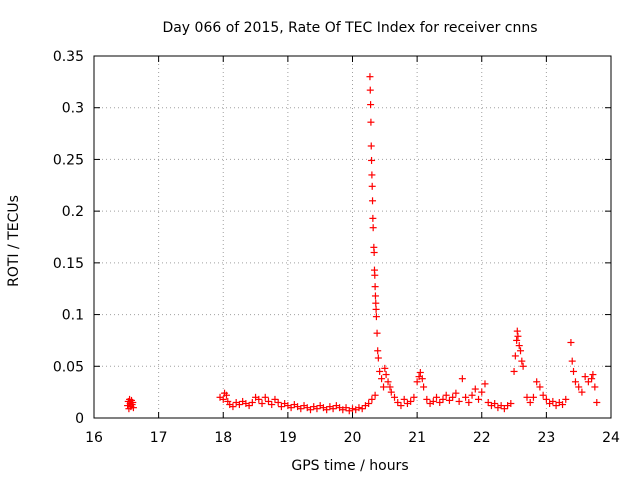  What do you see at coordinates (73, 212) in the screenshot?
I see `y-tick-label: 0.2` at bounding box center [73, 212].